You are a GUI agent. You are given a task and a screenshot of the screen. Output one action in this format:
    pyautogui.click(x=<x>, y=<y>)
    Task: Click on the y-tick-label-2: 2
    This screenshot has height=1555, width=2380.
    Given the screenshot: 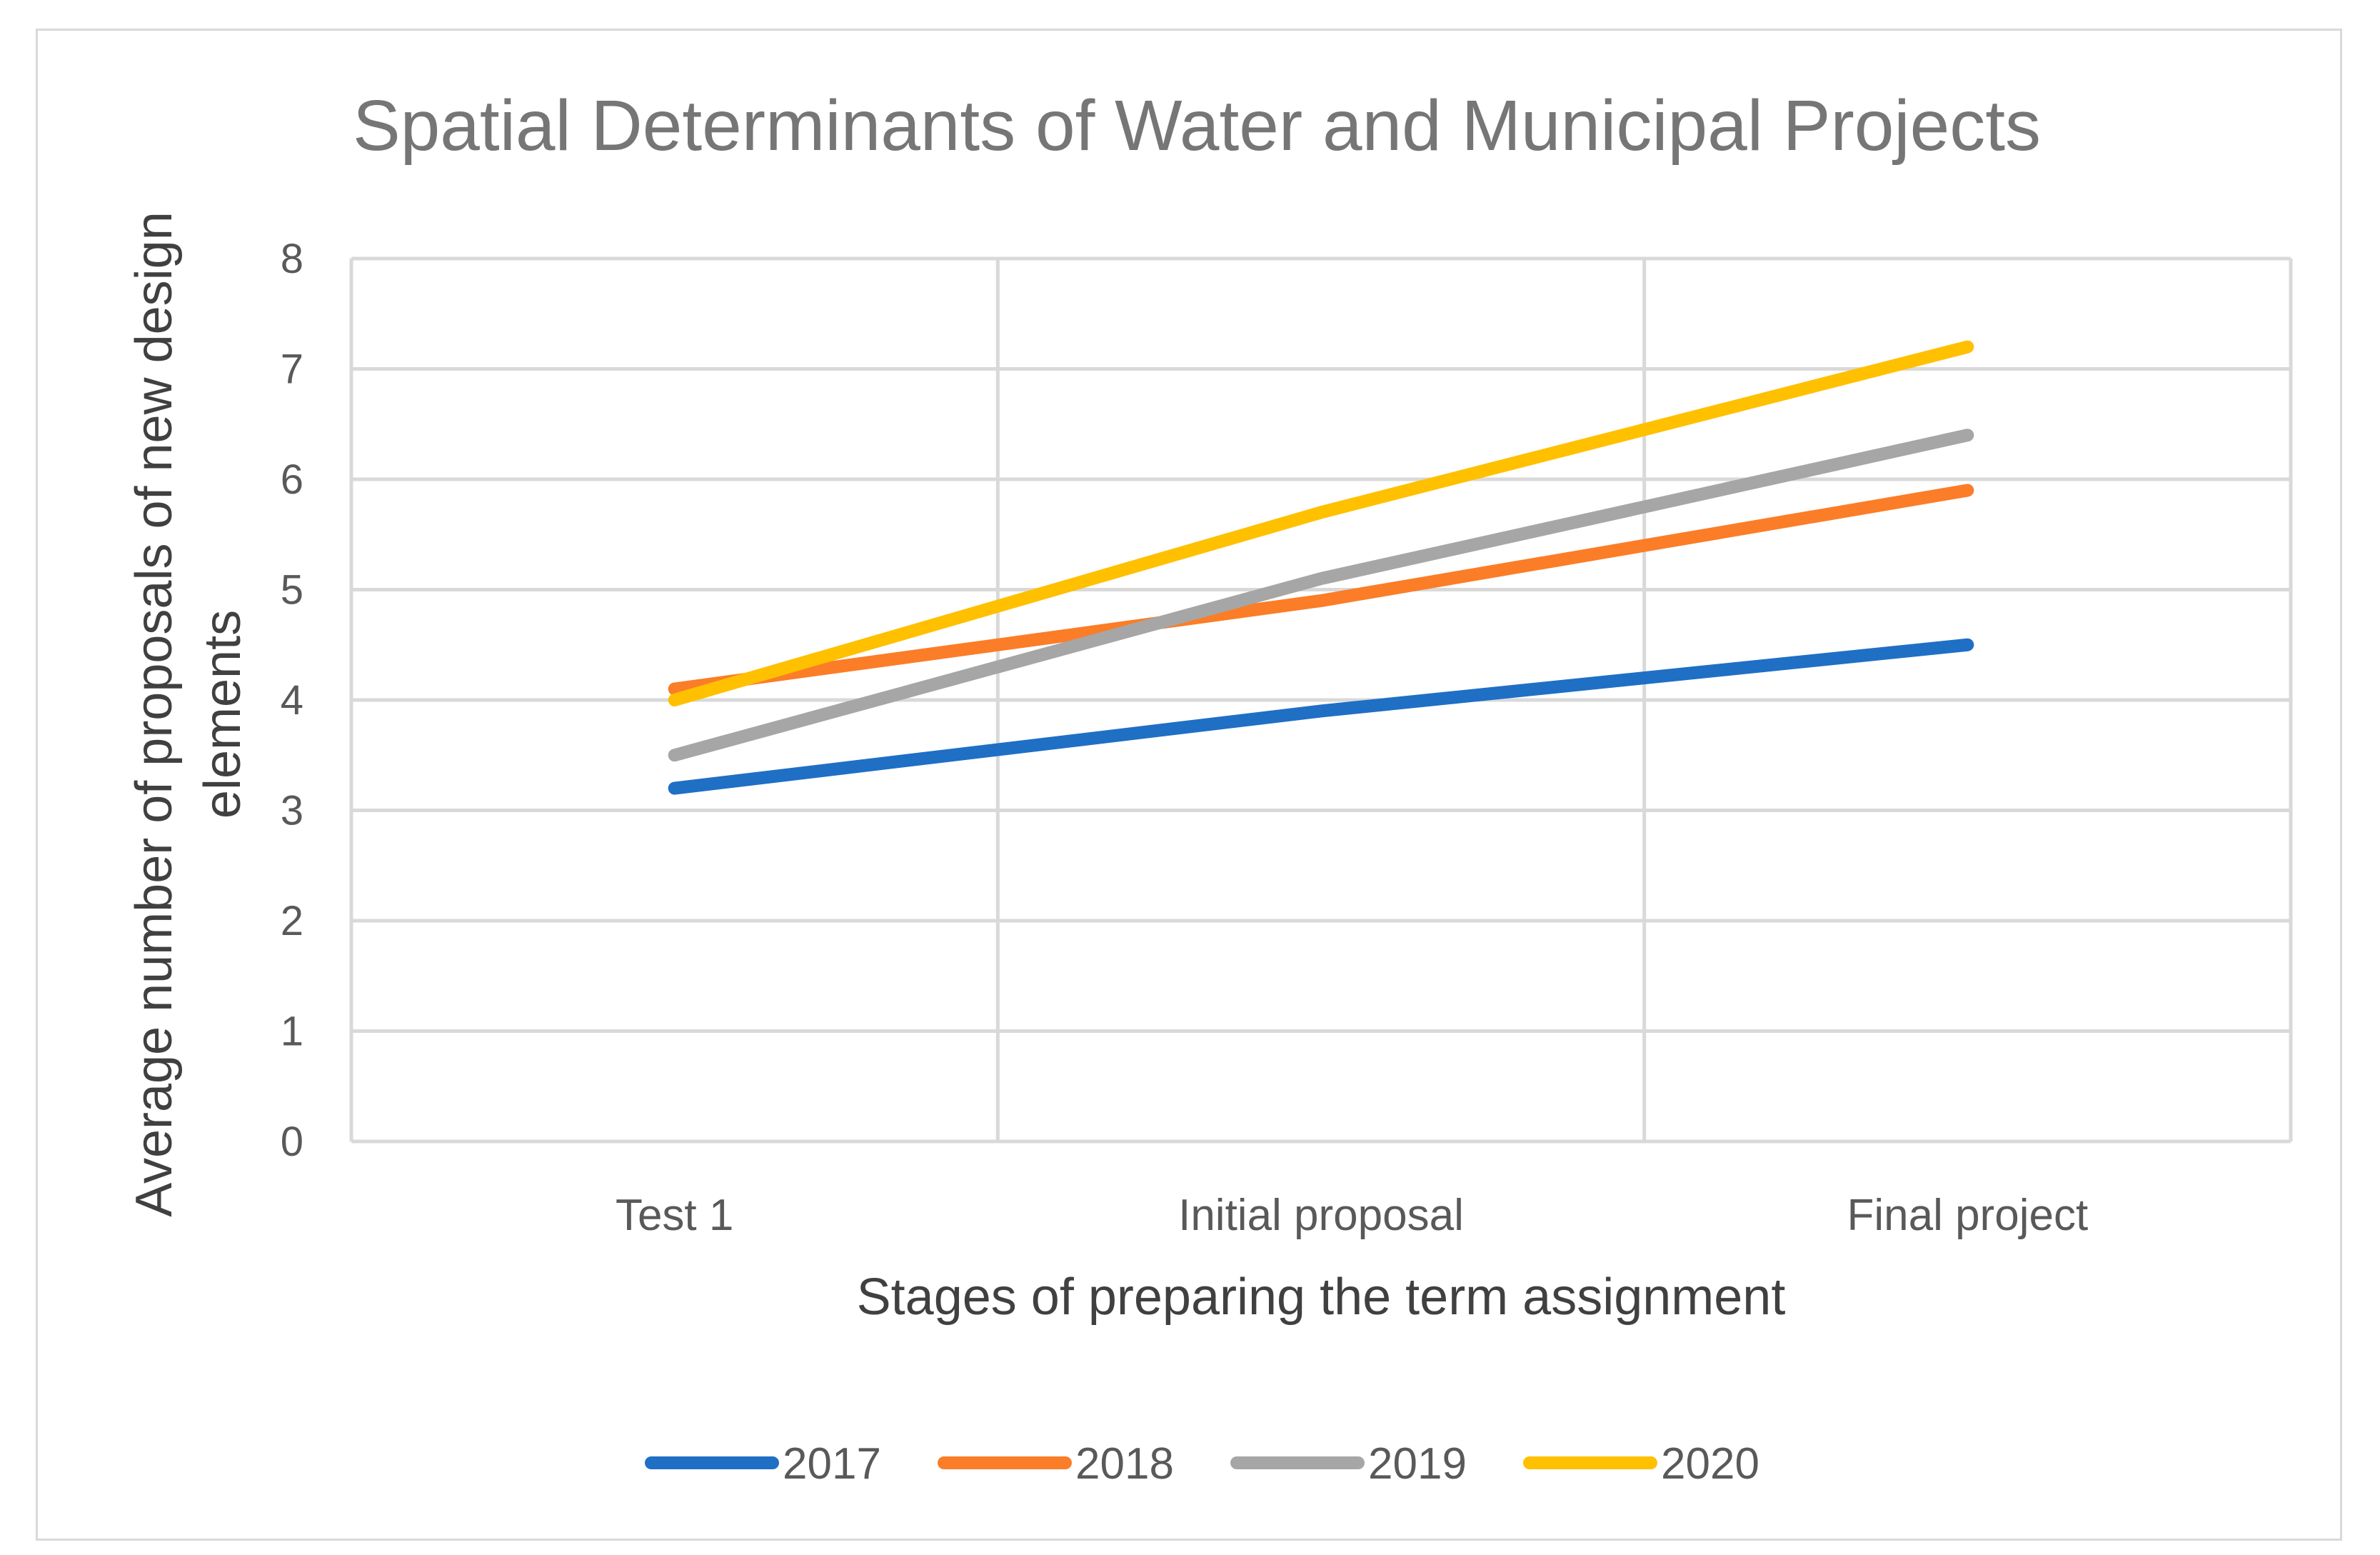 What is the action you would take?
    pyautogui.click(x=292, y=921)
    